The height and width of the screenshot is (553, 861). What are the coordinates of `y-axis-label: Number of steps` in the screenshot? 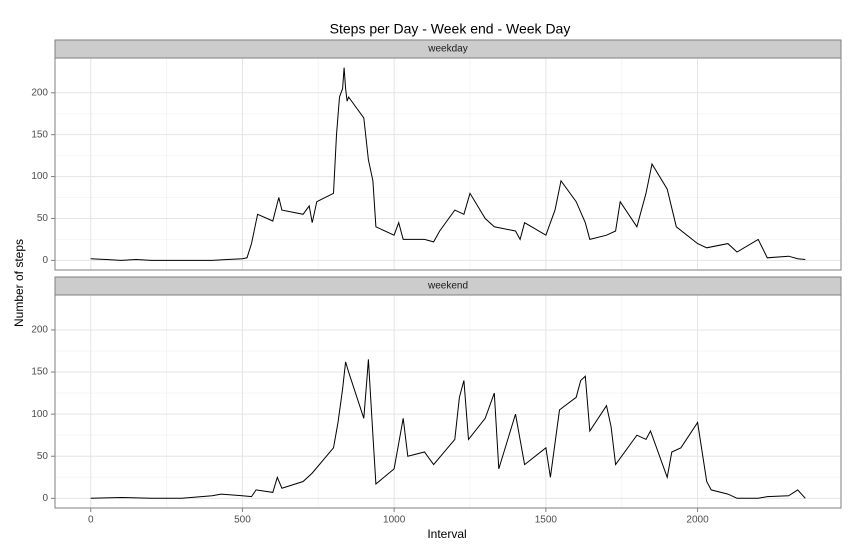 It's located at (19, 283).